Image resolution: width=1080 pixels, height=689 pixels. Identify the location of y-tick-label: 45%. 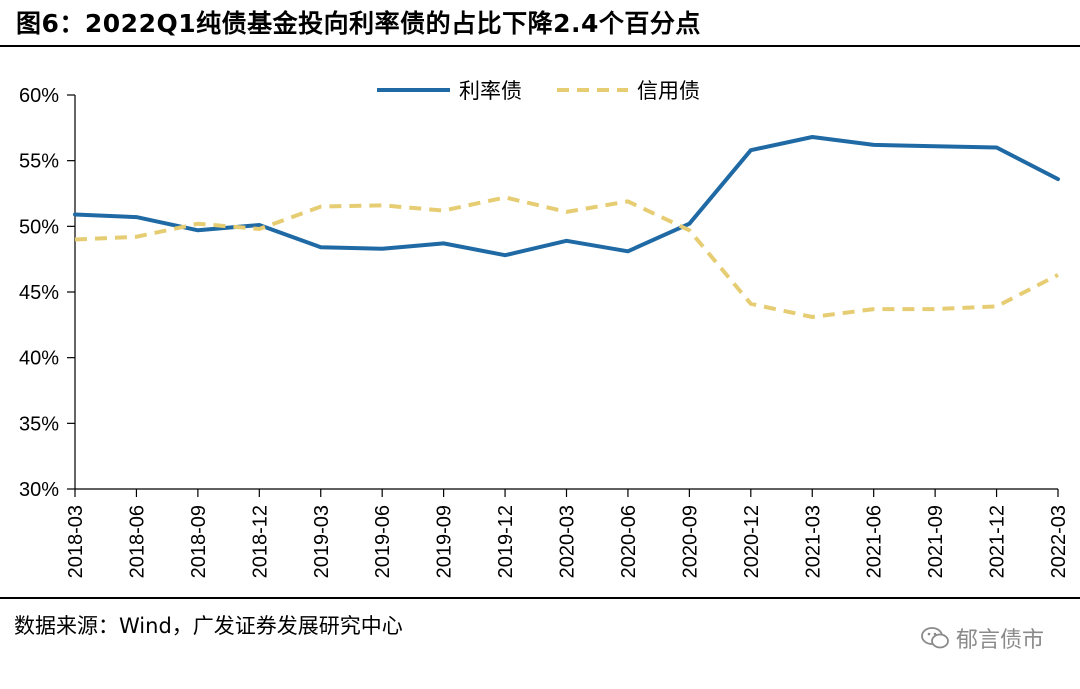
(39, 293).